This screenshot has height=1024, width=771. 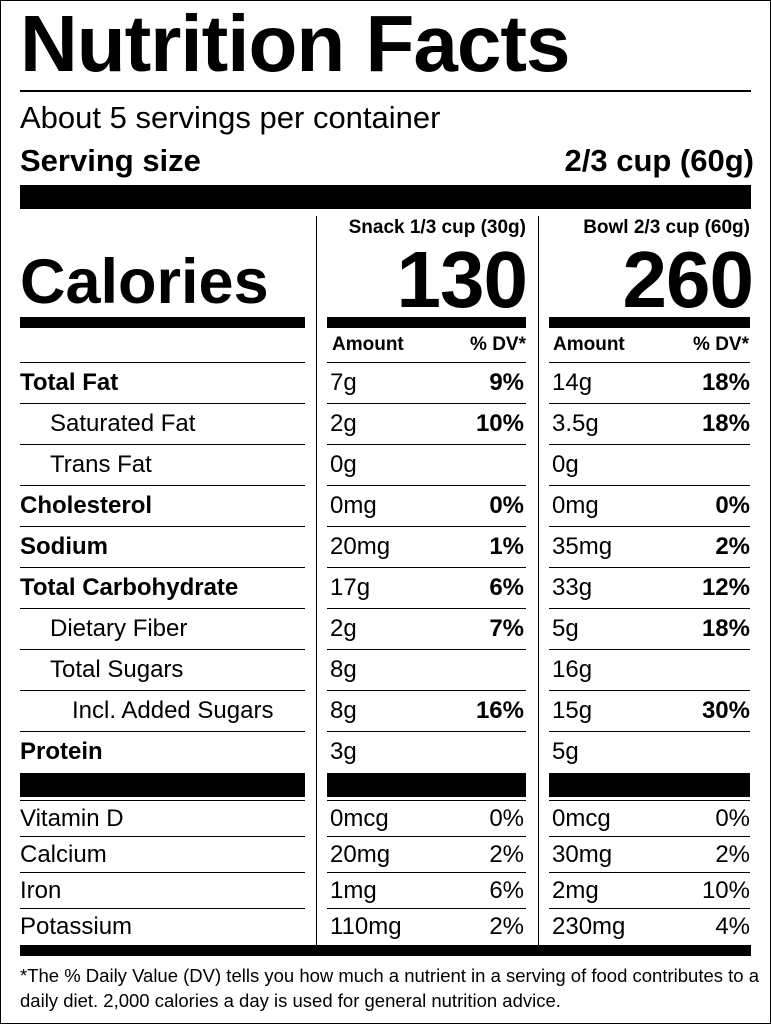 I want to click on nutrient-name: Dietary Fiber, so click(x=119, y=628).